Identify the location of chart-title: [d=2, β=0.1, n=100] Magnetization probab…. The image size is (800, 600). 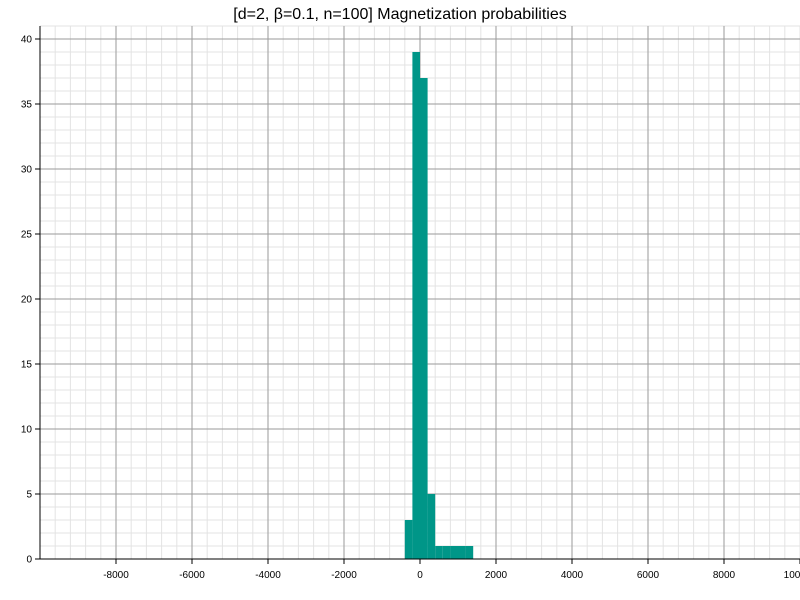
(399, 14).